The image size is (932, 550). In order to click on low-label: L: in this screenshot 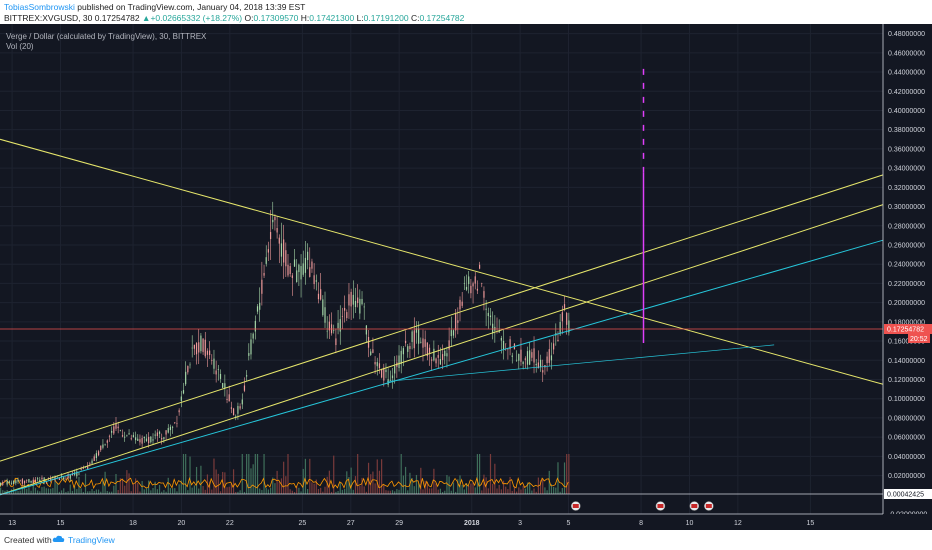, I will do `click(360, 18)`.